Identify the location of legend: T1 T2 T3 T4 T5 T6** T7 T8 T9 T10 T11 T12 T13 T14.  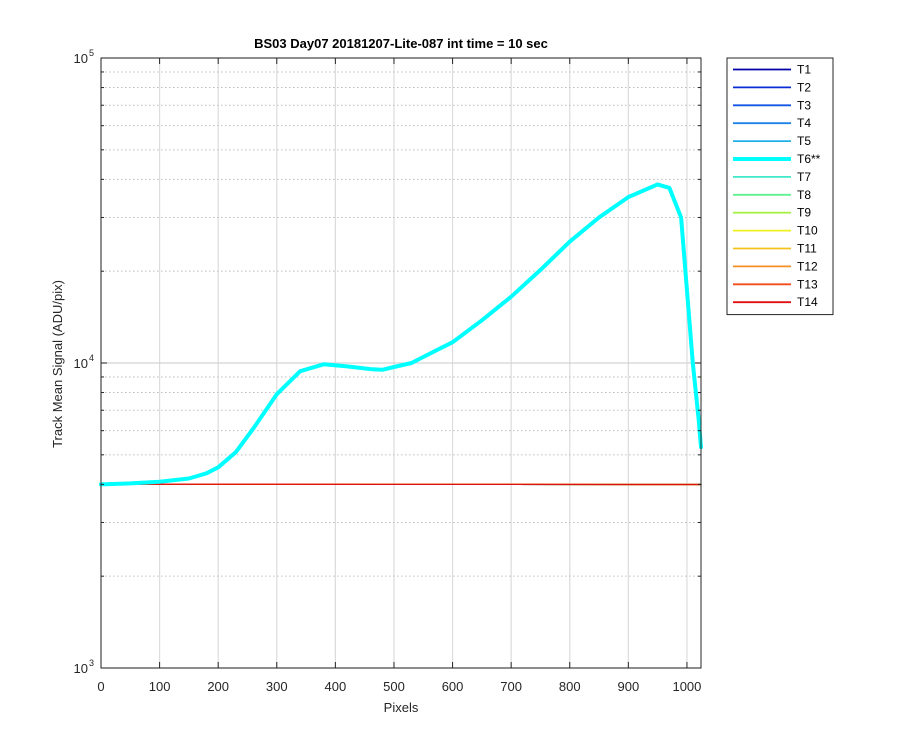
(780, 186).